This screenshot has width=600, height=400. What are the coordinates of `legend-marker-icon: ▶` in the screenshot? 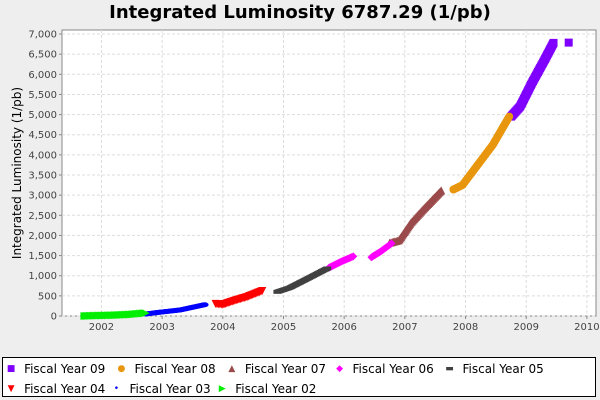 It's located at (222, 389).